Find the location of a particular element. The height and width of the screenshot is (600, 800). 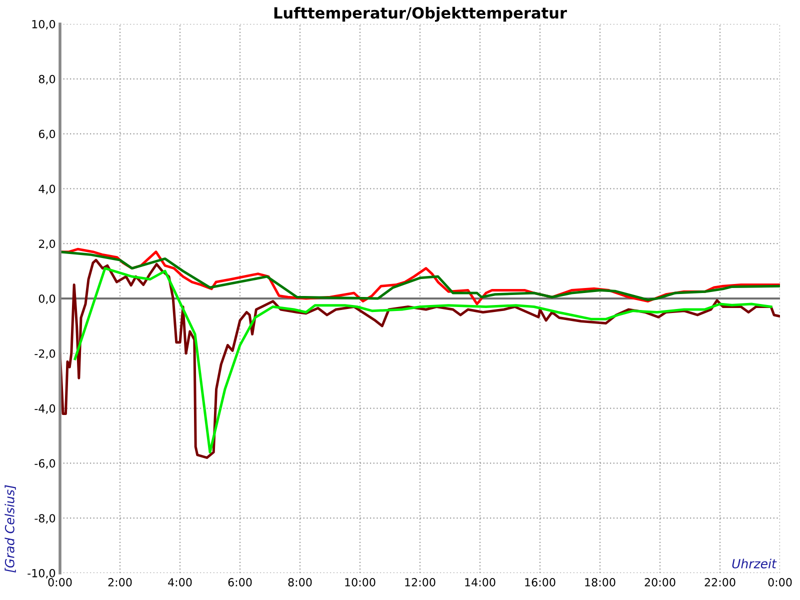

y-tick-label: 2,0 is located at coordinates (47, 245).